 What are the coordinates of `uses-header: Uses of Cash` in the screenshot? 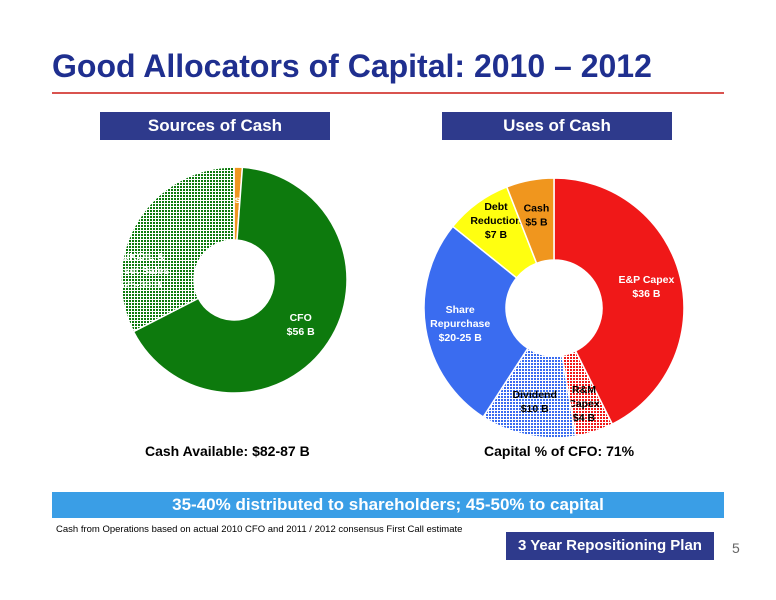 It's located at (557, 126).